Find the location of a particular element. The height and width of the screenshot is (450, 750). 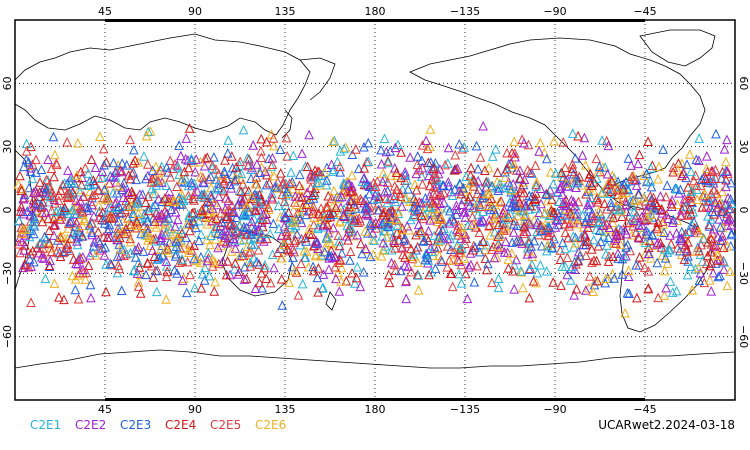

top-lon-label: −135 is located at coordinates (465, 11).